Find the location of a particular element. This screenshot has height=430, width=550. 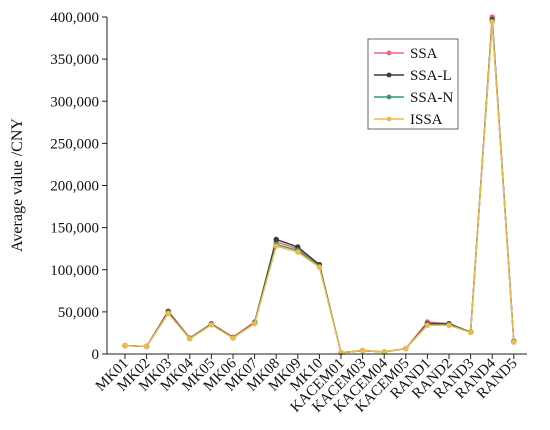

y-tick-label: 400,000 is located at coordinates (74, 18).